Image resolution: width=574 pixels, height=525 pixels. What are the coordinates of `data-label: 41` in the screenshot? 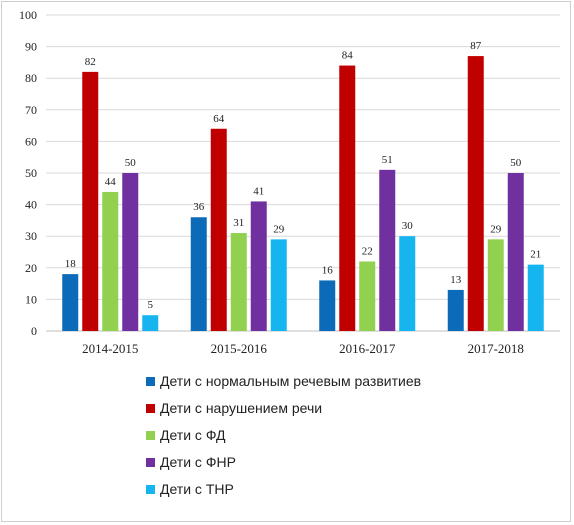 It's located at (258, 191).